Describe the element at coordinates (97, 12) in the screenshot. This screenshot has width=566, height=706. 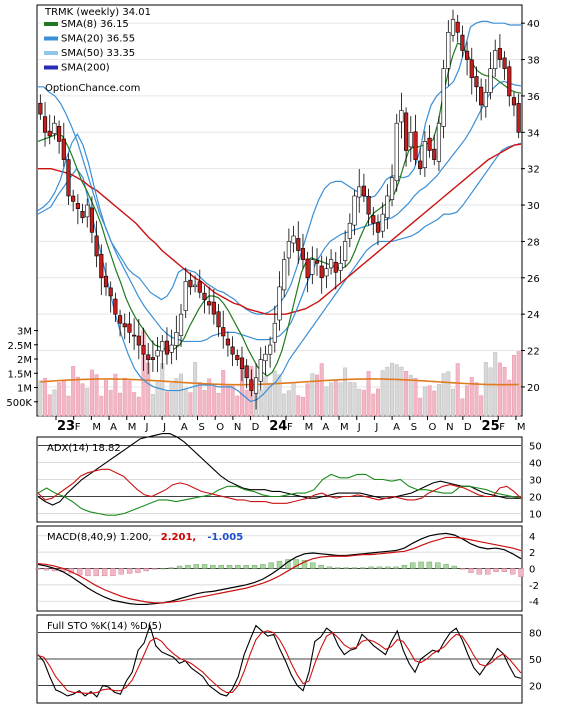
I see `chart-title: TRMK (weekly) 34.01` at that location.